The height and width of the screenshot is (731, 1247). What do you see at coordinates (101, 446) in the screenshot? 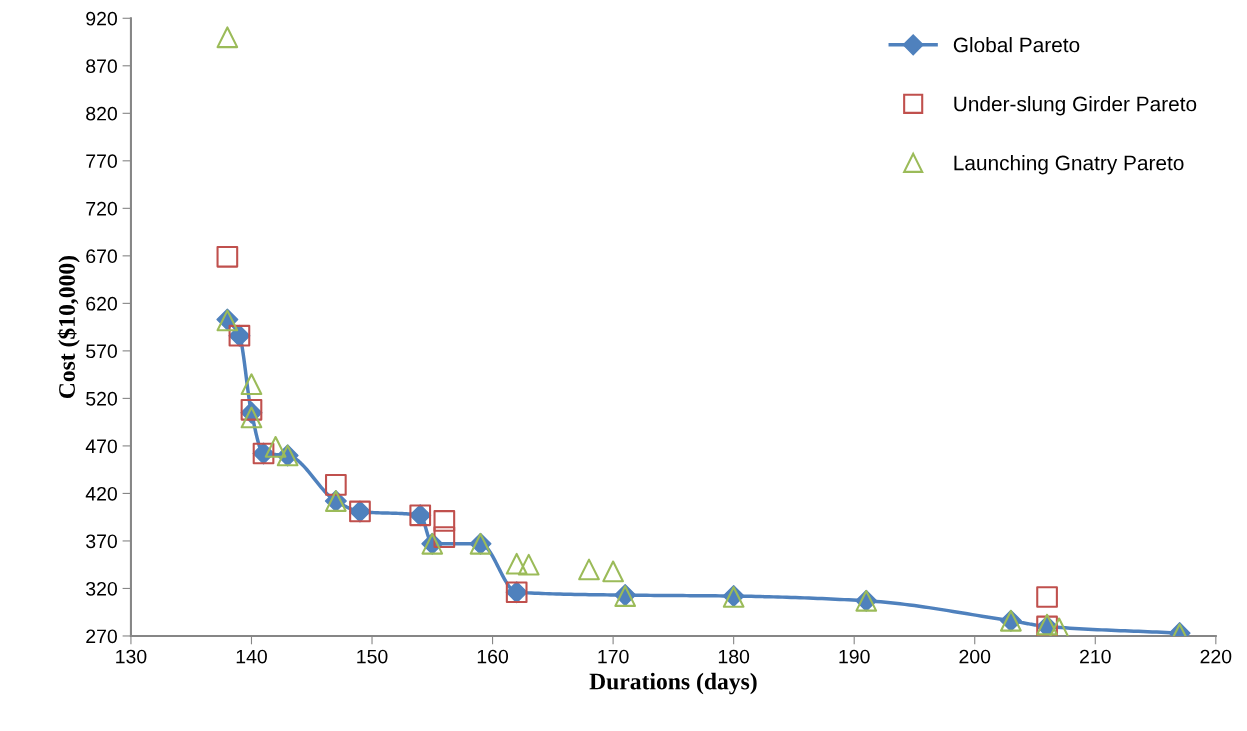
I see `y-tick-label: 470` at bounding box center [101, 446].